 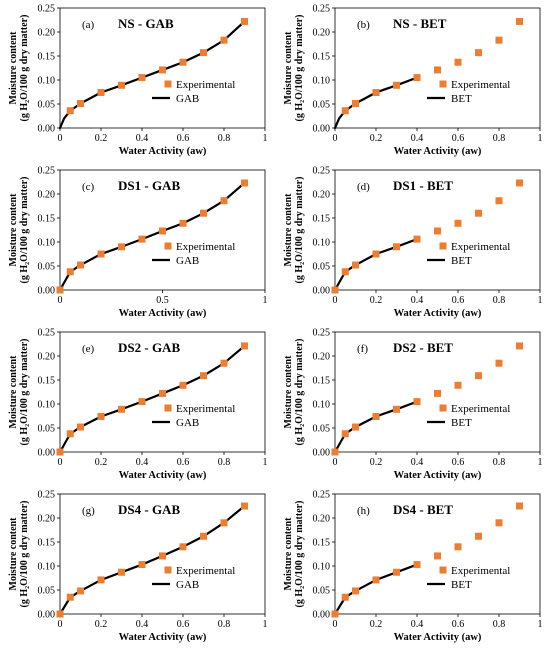 I want to click on x-tick-label: 1, so click(x=265, y=300).